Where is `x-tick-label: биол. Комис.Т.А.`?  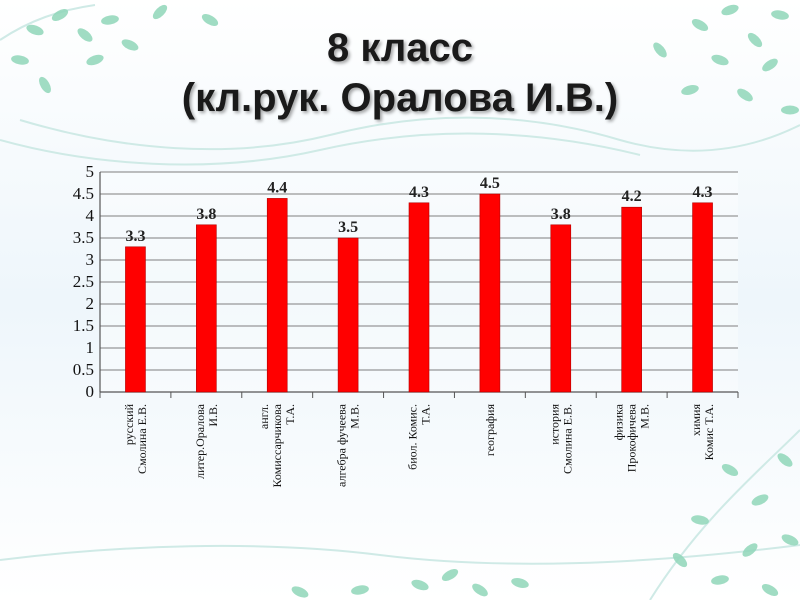 x-tick-label: биол. Комис.Т.А. is located at coordinates (419, 437).